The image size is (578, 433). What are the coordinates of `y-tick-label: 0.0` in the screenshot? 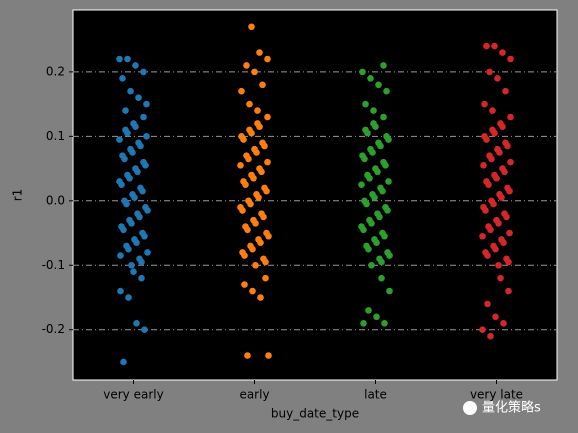 It's located at (55, 200).